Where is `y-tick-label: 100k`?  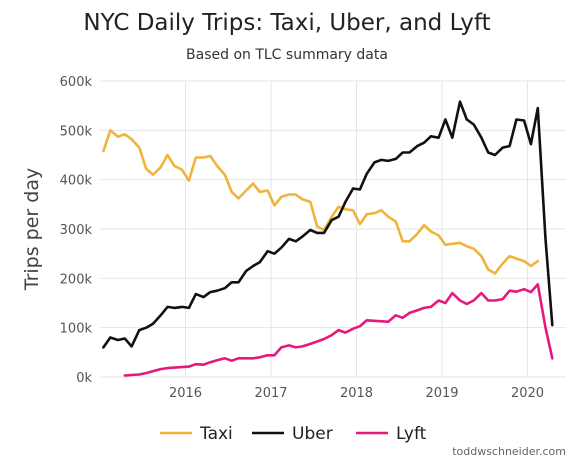
y-tick-label: 100k is located at coordinates (76, 329).